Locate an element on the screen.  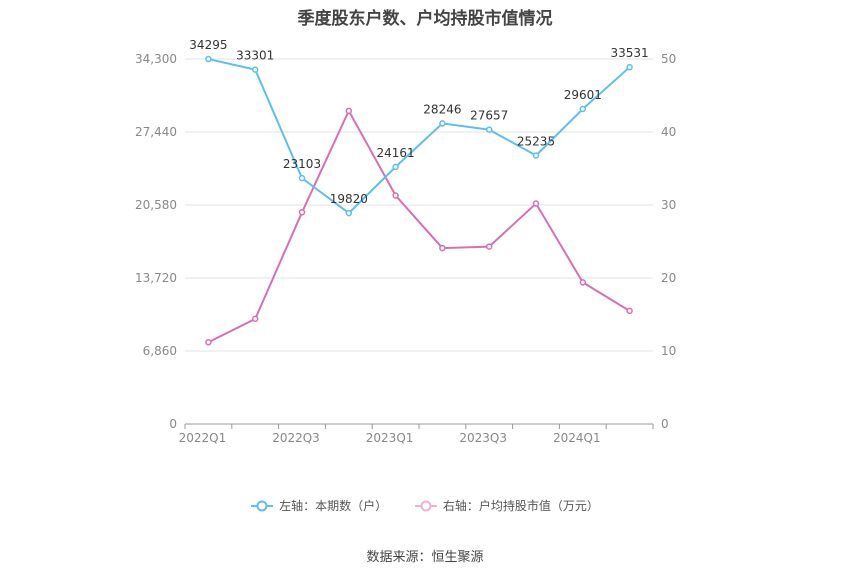
left-axis-tick-label: 27,440 is located at coordinates (156, 132).